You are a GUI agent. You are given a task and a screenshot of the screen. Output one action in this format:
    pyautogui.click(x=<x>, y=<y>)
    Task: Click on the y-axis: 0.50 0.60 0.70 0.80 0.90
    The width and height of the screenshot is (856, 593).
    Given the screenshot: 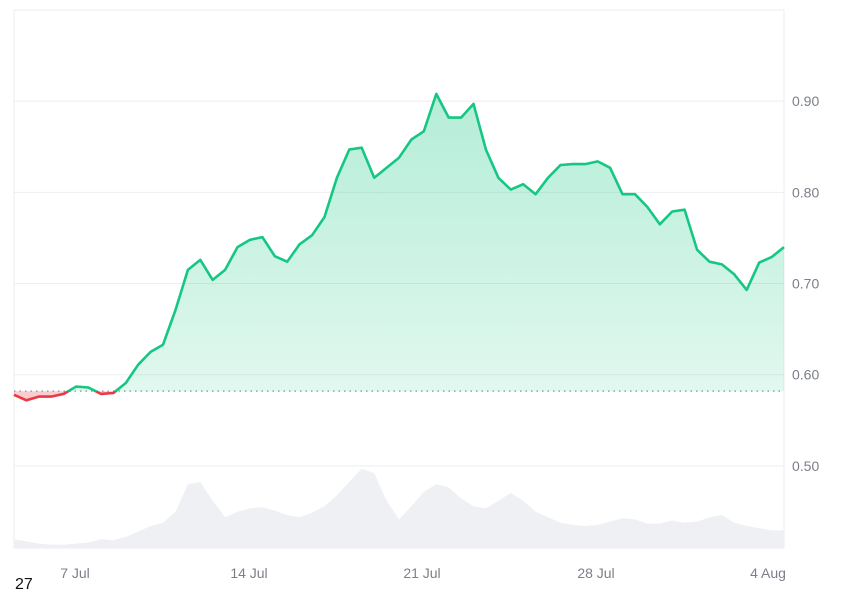 What is the action you would take?
    pyautogui.click(x=805, y=283)
    